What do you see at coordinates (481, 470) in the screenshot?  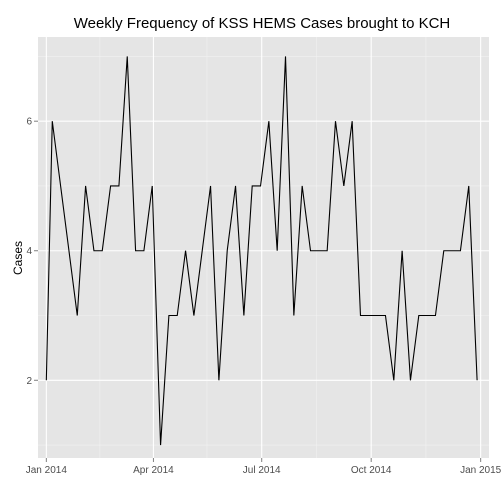 I see `x-tick-label: Jan 2015` at bounding box center [481, 470].